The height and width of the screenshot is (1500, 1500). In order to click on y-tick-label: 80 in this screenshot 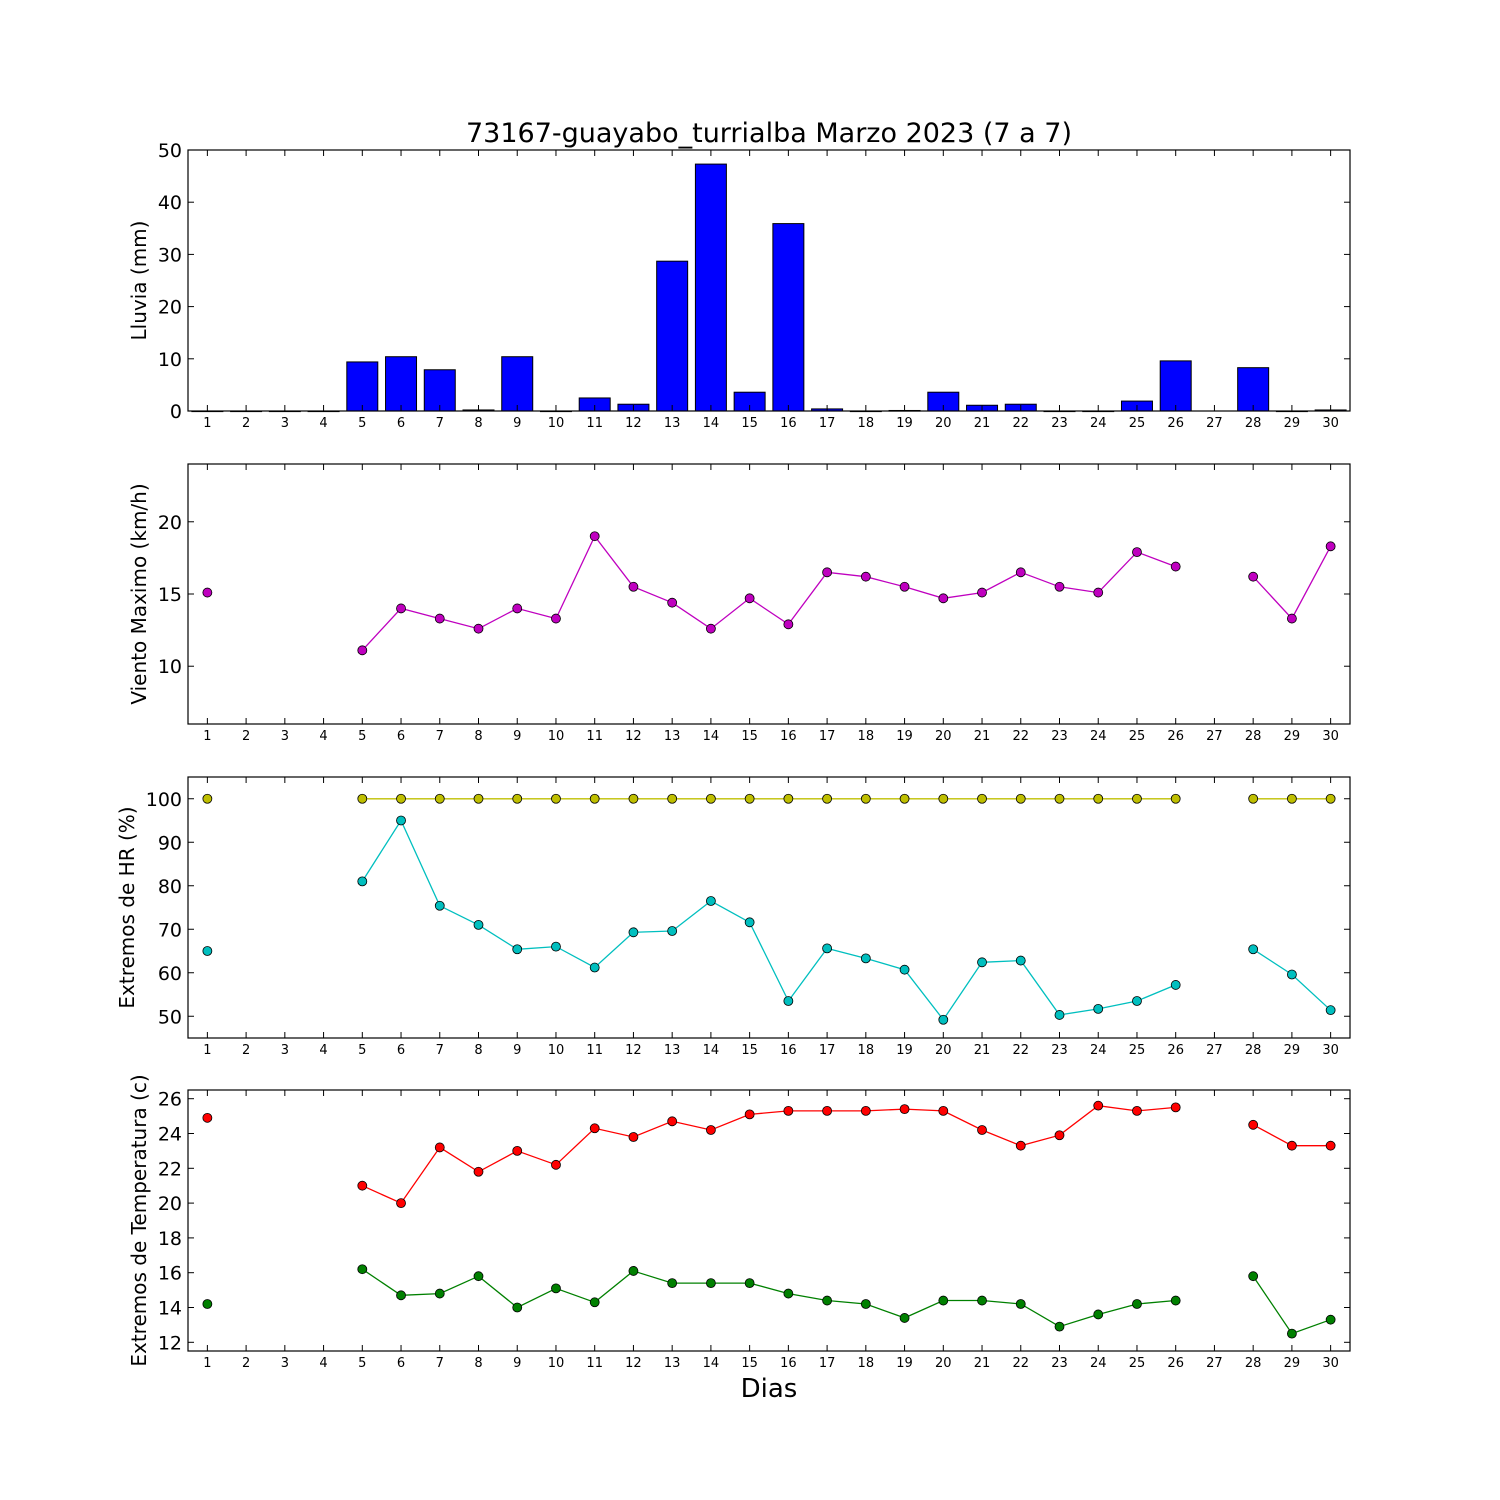, I will do `click(170, 887)`.